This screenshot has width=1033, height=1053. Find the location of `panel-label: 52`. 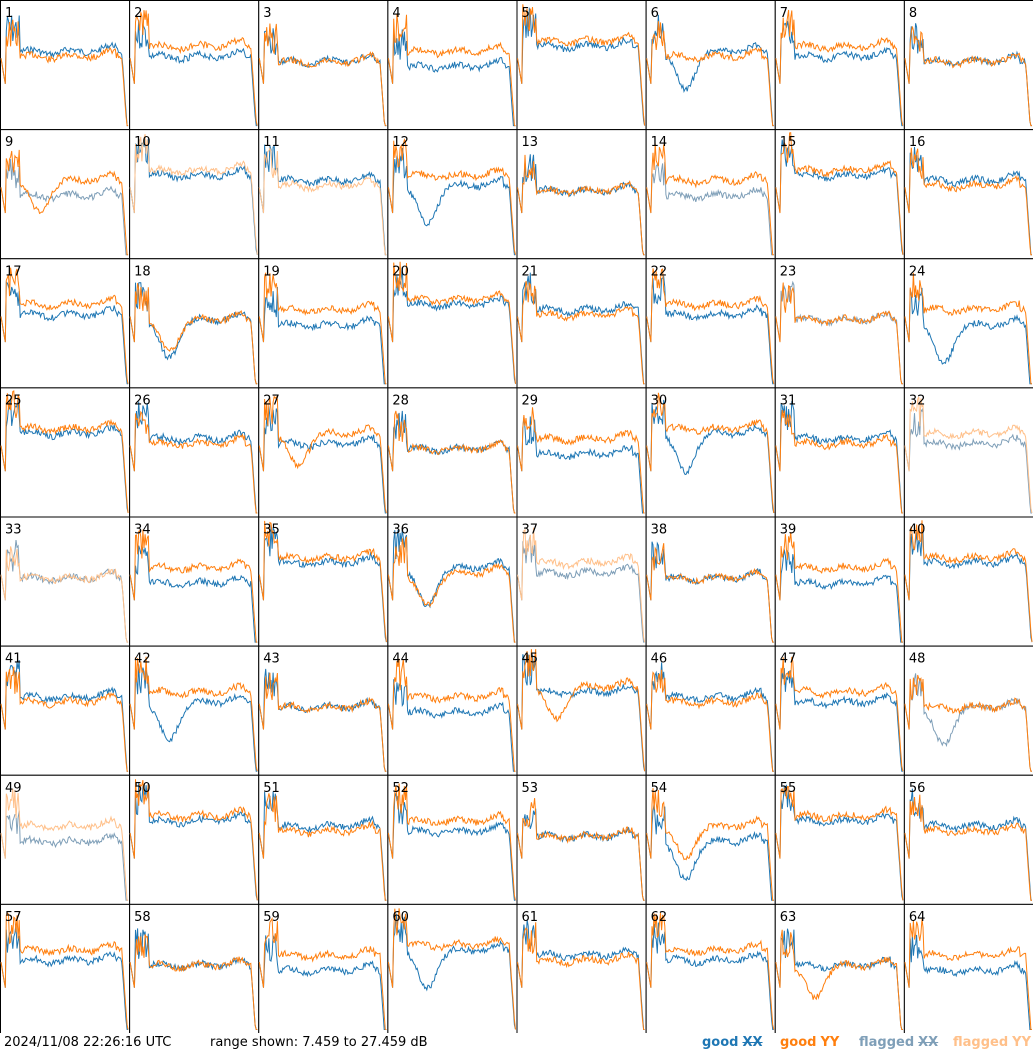

panel-label: 52 is located at coordinates (400, 788).